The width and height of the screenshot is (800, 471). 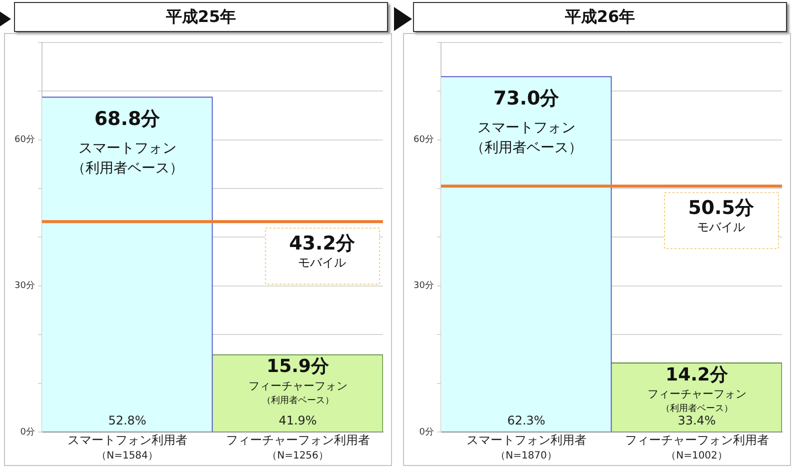 What do you see at coordinates (298, 367) in the screenshot?
I see `data-label: 15.9分` at bounding box center [298, 367].